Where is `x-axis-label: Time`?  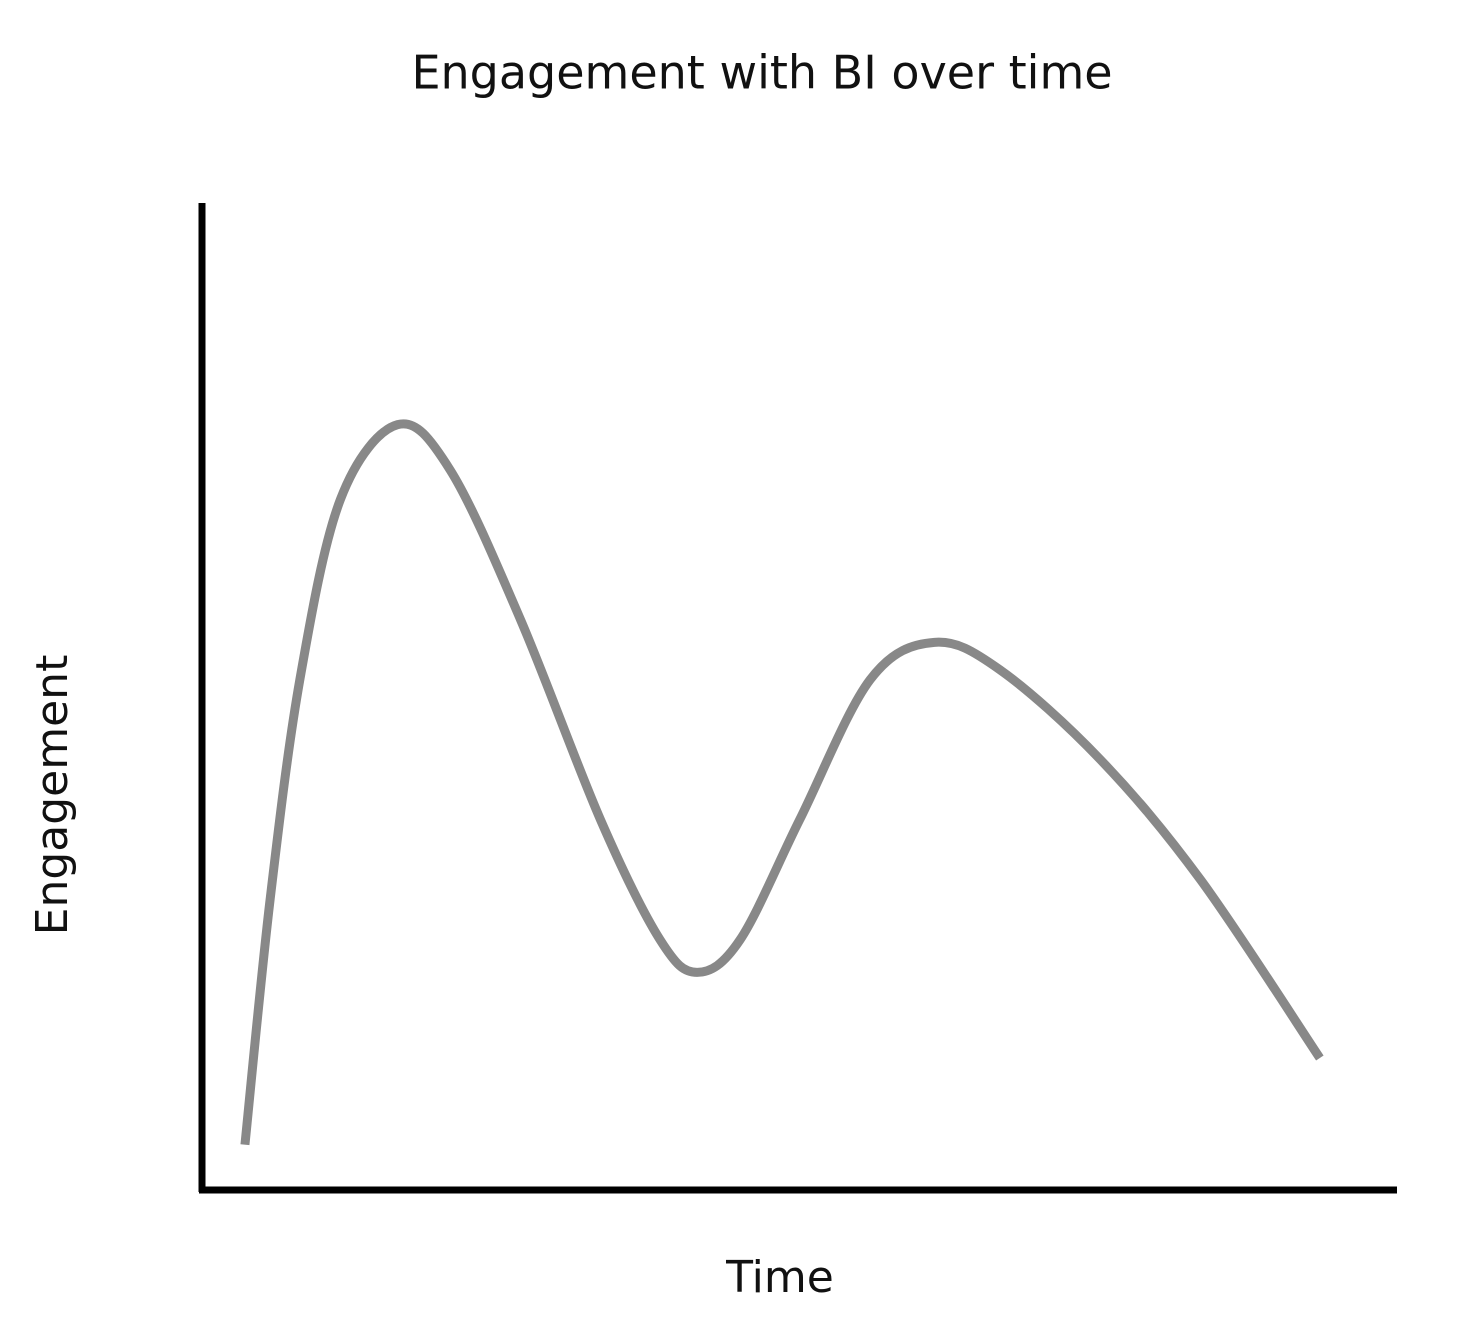 x-axis-label: Time is located at coordinates (779, 1277).